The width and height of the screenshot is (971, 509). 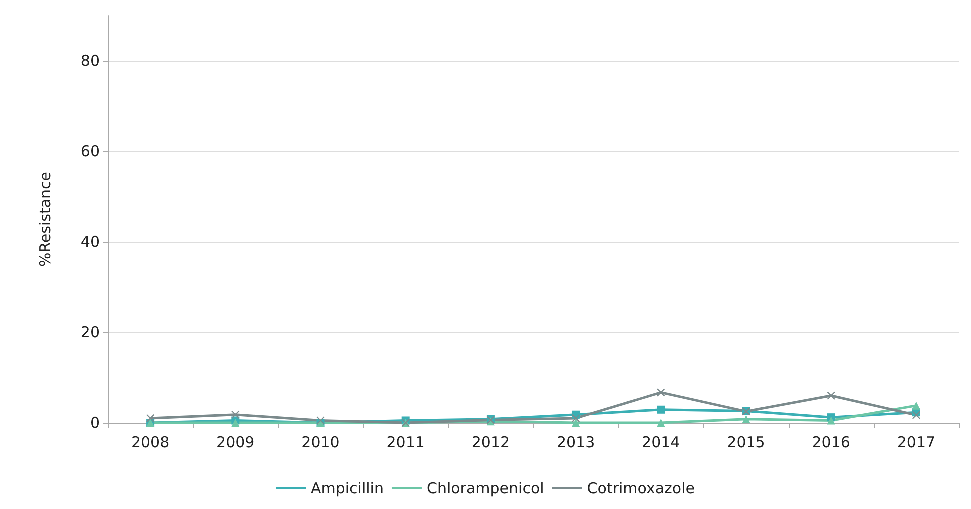 I want to click on y-axis-title: %Resistance, so click(x=45, y=220).